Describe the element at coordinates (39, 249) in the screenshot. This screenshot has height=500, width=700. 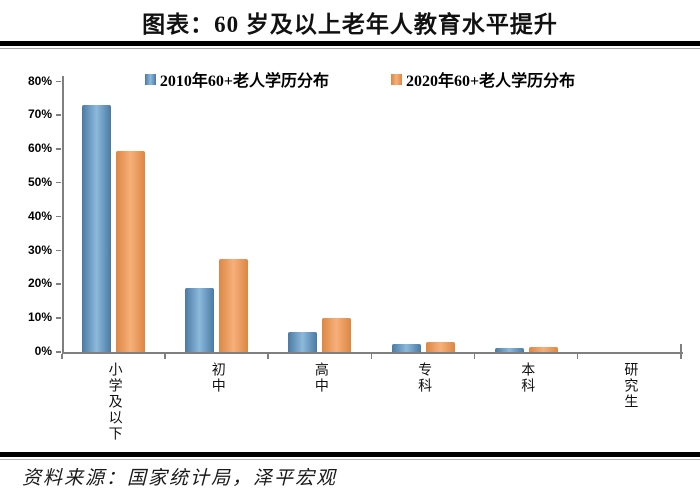
I see `y-tick-label: 30%` at that location.